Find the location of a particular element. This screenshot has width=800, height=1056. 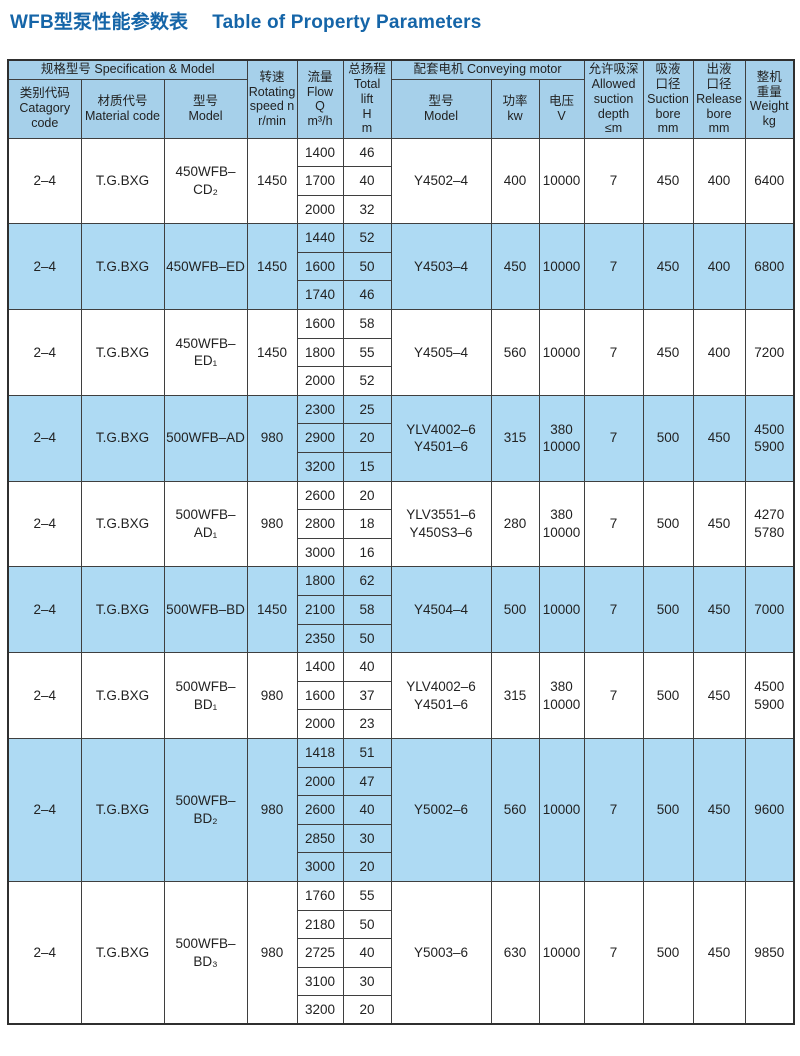

cell-weight: 6400 is located at coordinates (769, 181).